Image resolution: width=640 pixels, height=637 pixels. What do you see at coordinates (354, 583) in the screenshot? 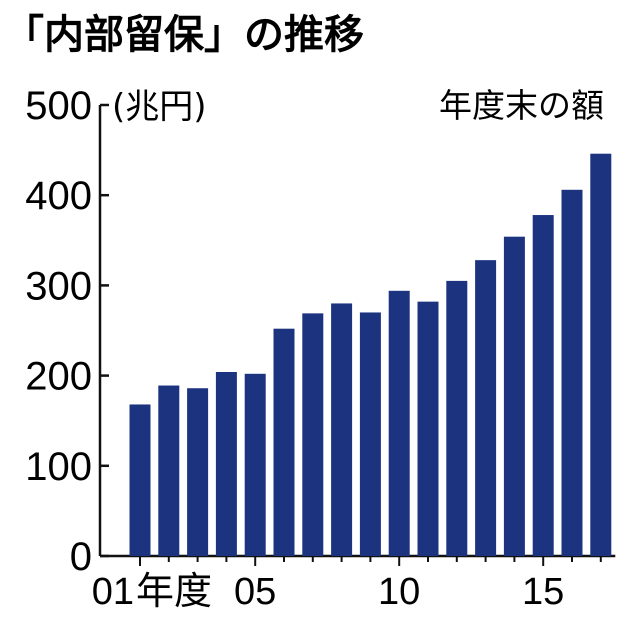
I see `x-axis: 01 年度 05 10 15` at bounding box center [354, 583].